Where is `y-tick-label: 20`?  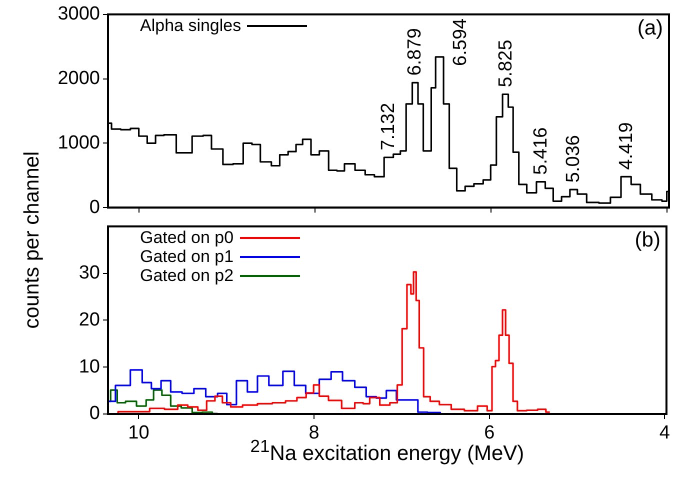 y-tick-label: 20 is located at coordinates (89, 319).